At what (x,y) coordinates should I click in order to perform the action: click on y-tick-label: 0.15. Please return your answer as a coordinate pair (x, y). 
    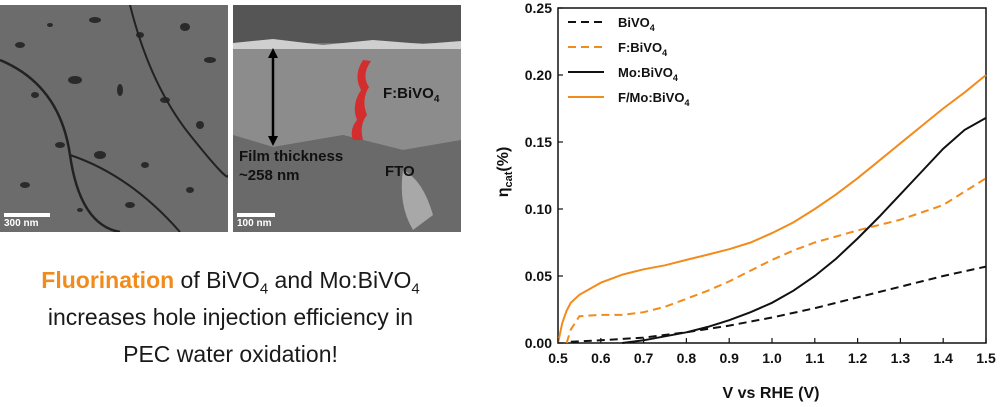
    Looking at the image, I should click on (538, 142).